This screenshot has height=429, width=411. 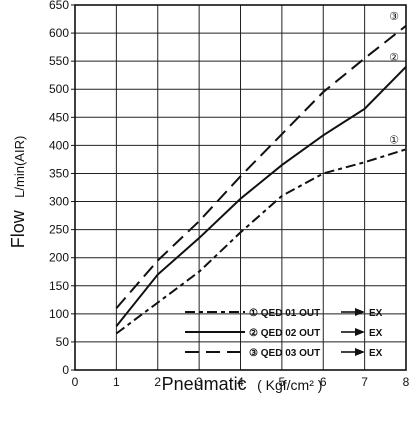 What do you see at coordinates (255, 353) in the screenshot?
I see `legend-marker: ③` at bounding box center [255, 353].